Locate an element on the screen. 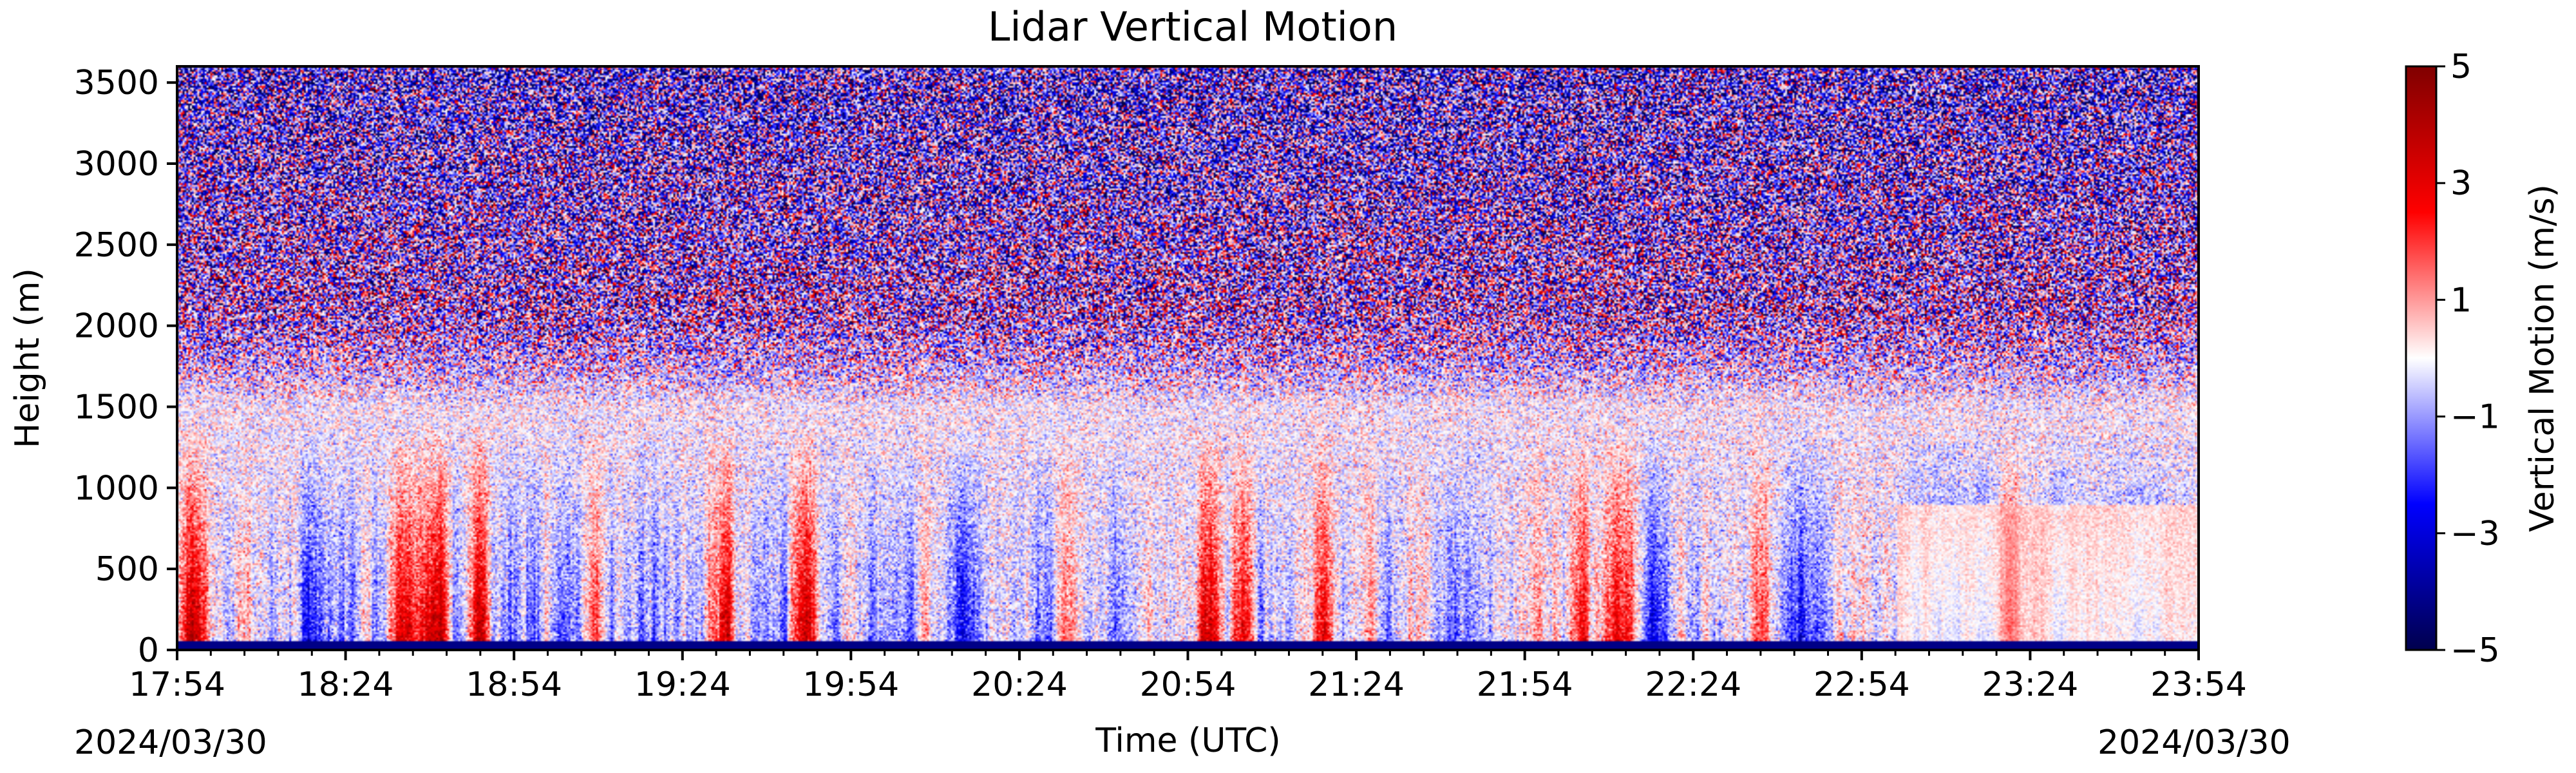 This screenshot has width=2576, height=773. start-date-label: 2024/03/30 is located at coordinates (170, 742).